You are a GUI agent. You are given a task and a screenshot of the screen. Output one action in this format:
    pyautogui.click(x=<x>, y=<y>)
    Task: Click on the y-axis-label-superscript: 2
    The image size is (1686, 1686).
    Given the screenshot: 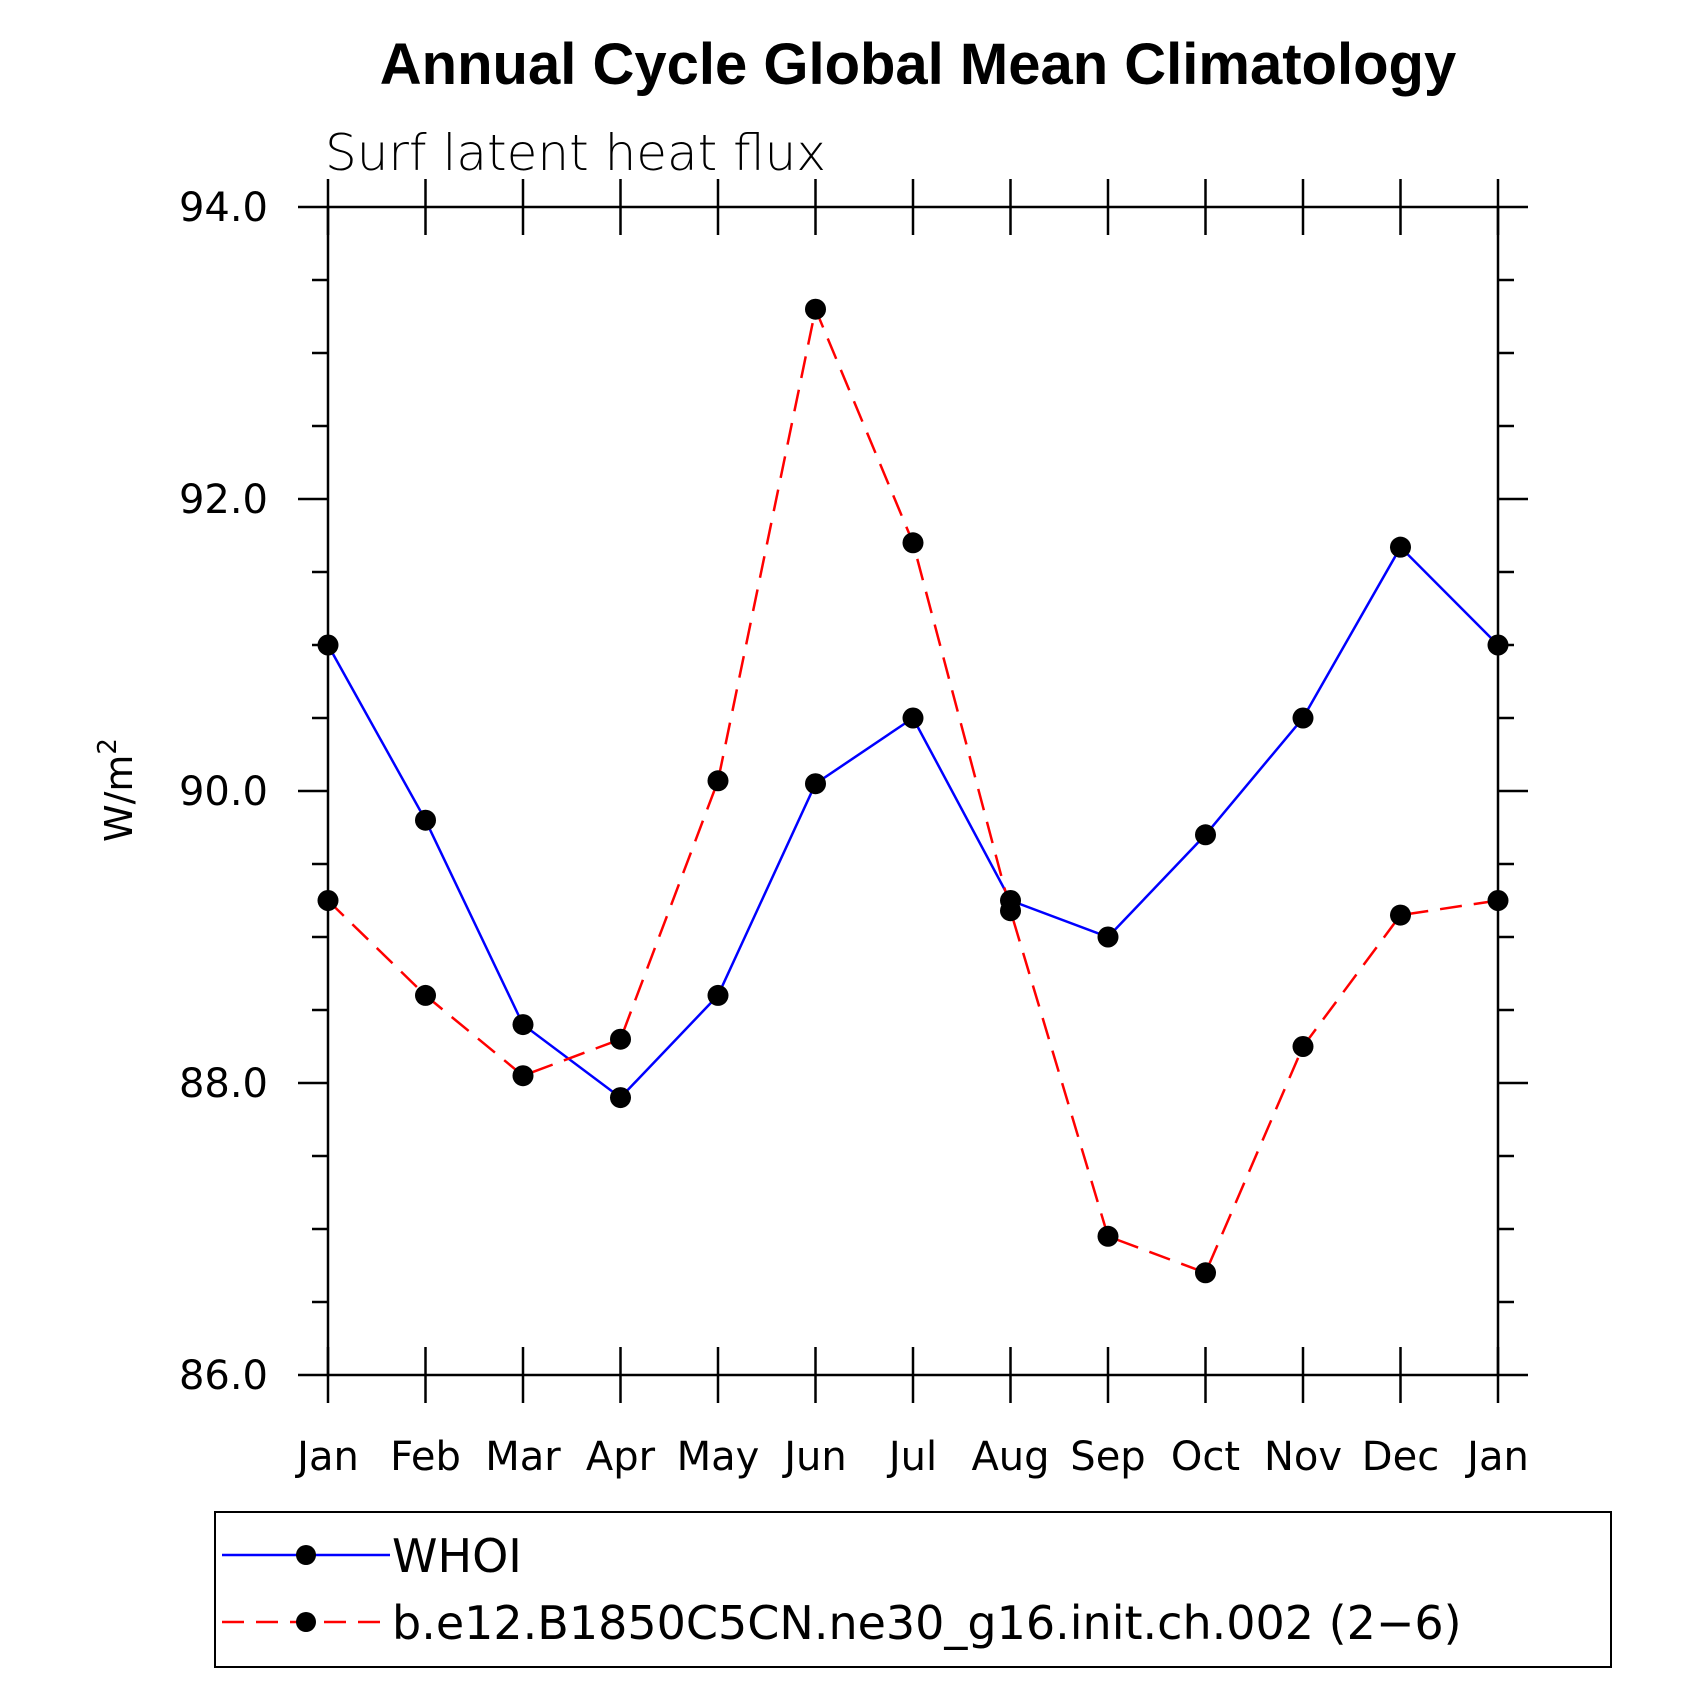 What is the action you would take?
    pyautogui.click(x=108, y=746)
    